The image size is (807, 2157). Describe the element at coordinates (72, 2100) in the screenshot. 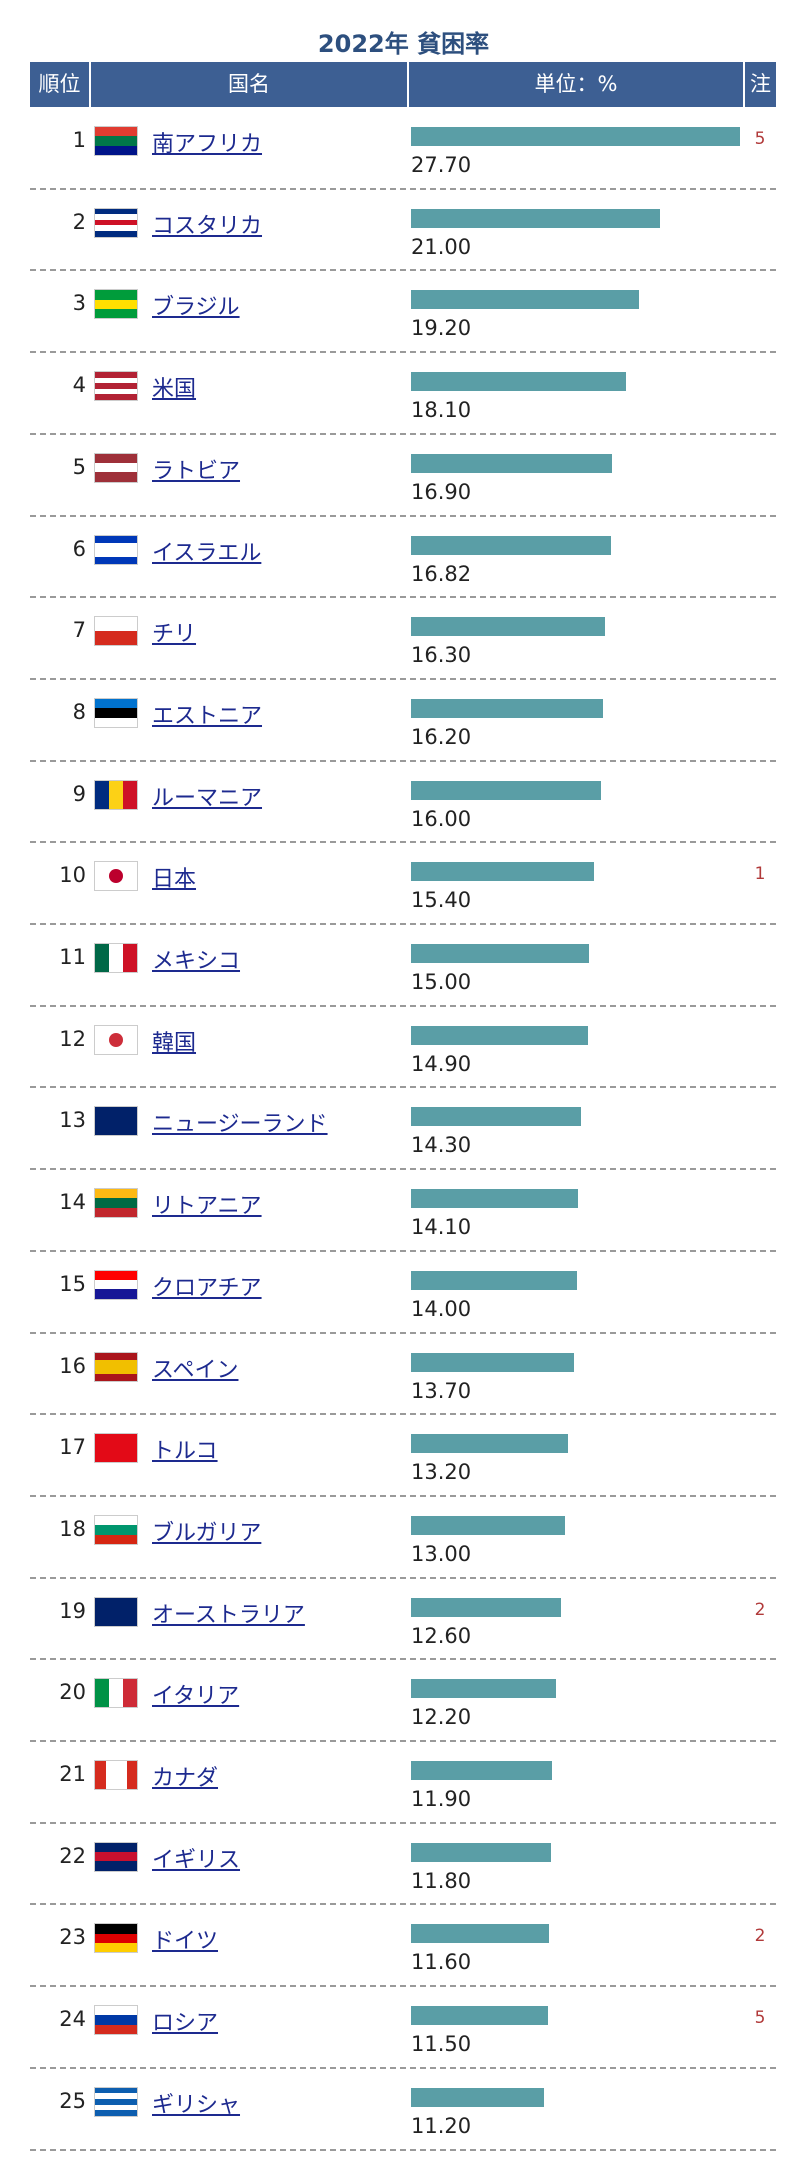

I see `rank: 25` at that location.